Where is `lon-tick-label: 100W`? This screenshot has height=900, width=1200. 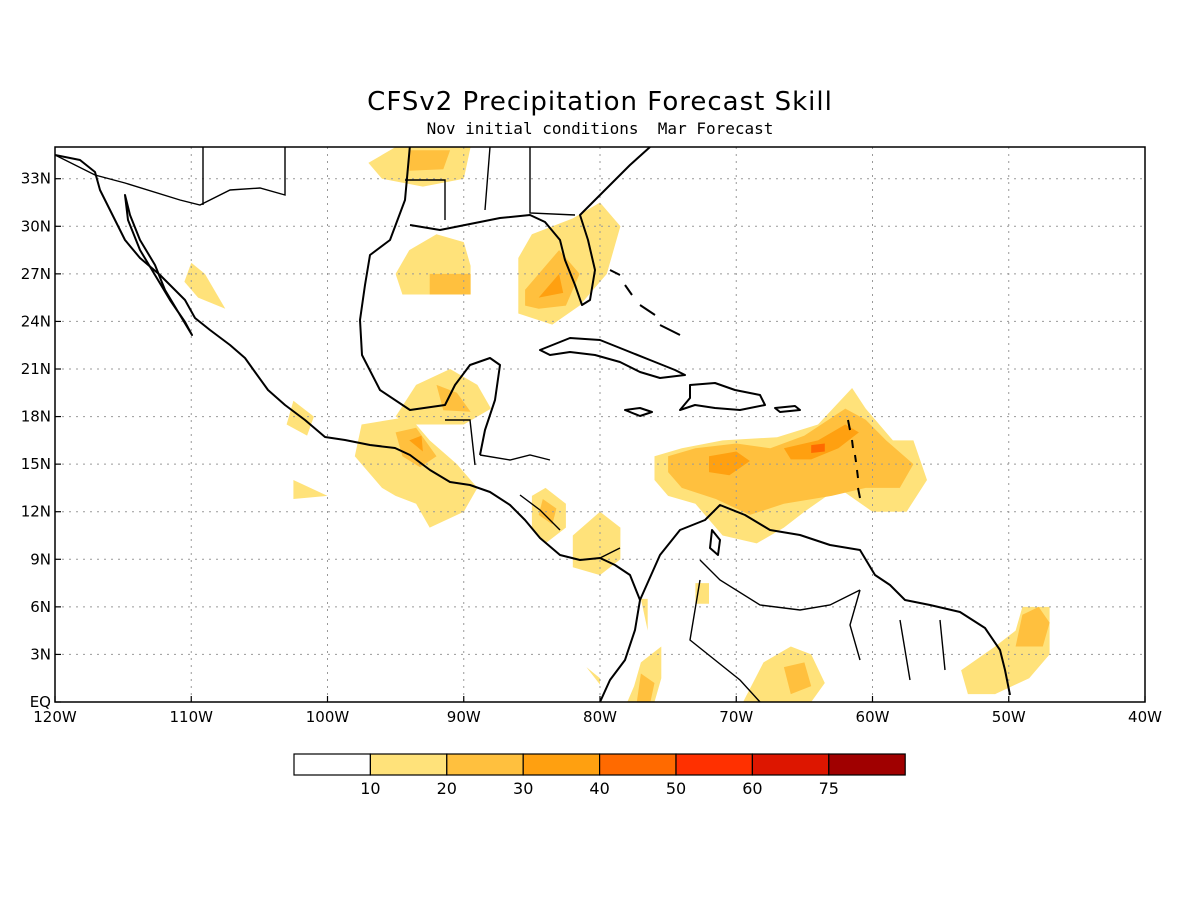
lon-tick-label: 100W is located at coordinates (328, 717).